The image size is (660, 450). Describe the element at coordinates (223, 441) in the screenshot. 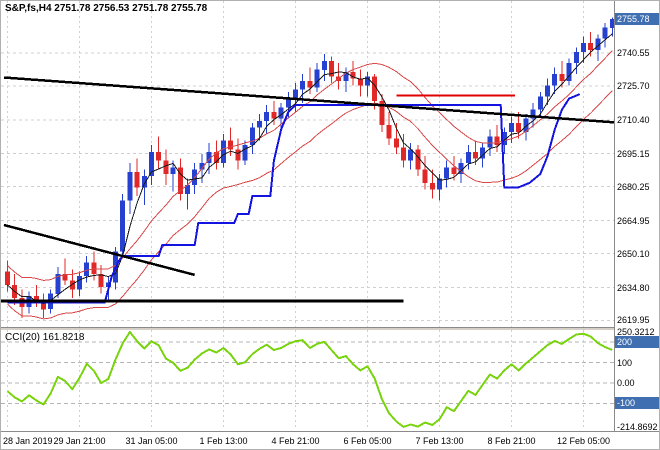

I see `time-axis-label: 1 Feb 13:00` at that location.